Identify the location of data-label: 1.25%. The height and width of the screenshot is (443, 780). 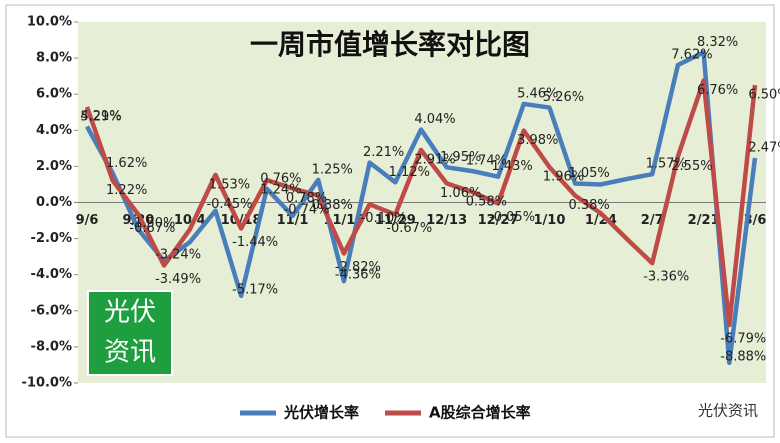
(332, 169).